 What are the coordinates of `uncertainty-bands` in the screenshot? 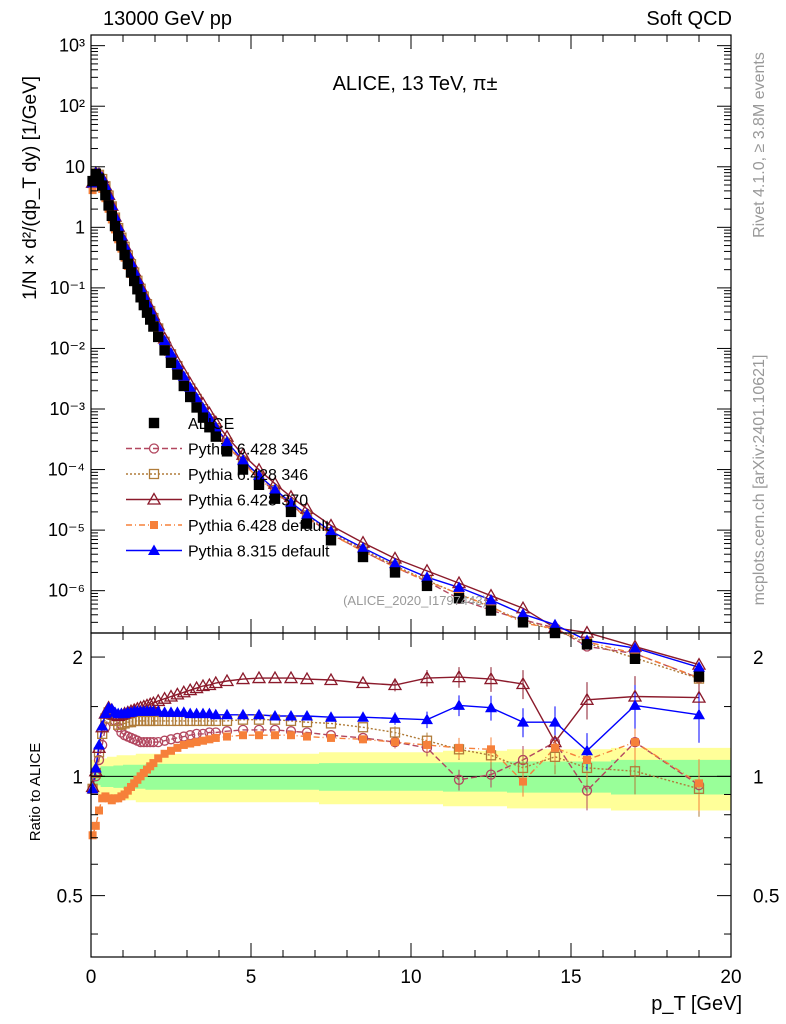 It's located at (411, 779).